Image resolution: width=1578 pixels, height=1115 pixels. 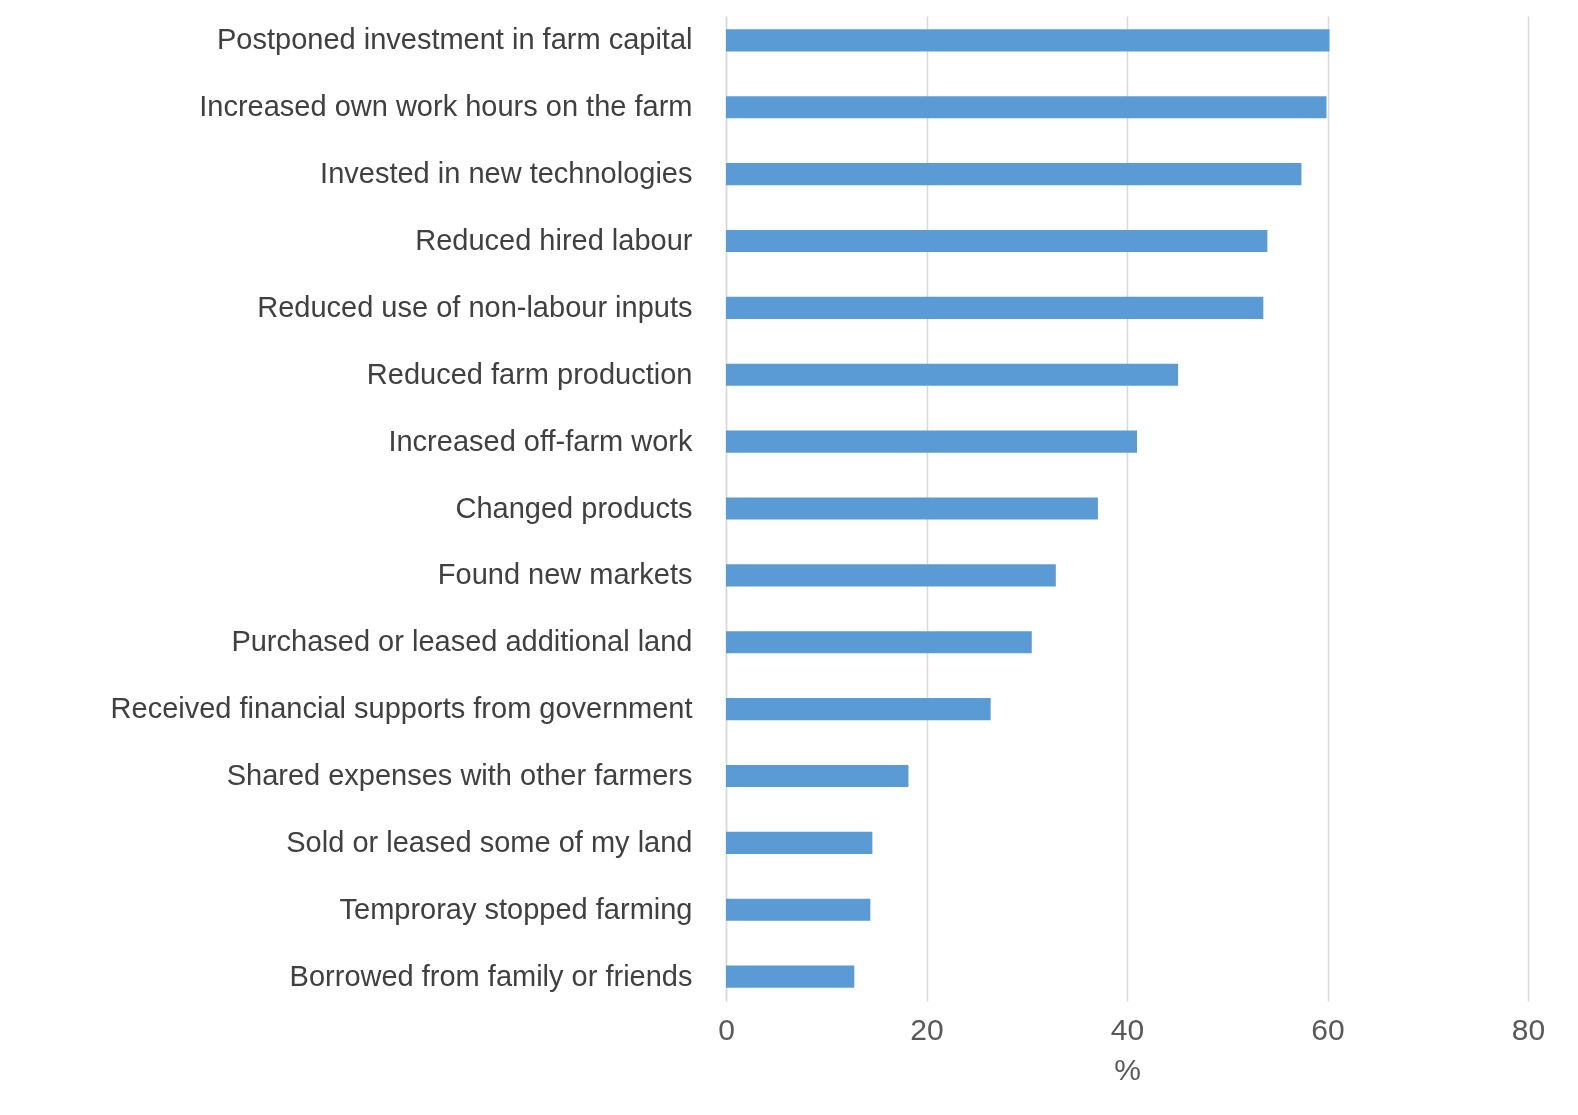 What do you see at coordinates (574, 507) in the screenshot?
I see `y-tick-label: Changed products` at bounding box center [574, 507].